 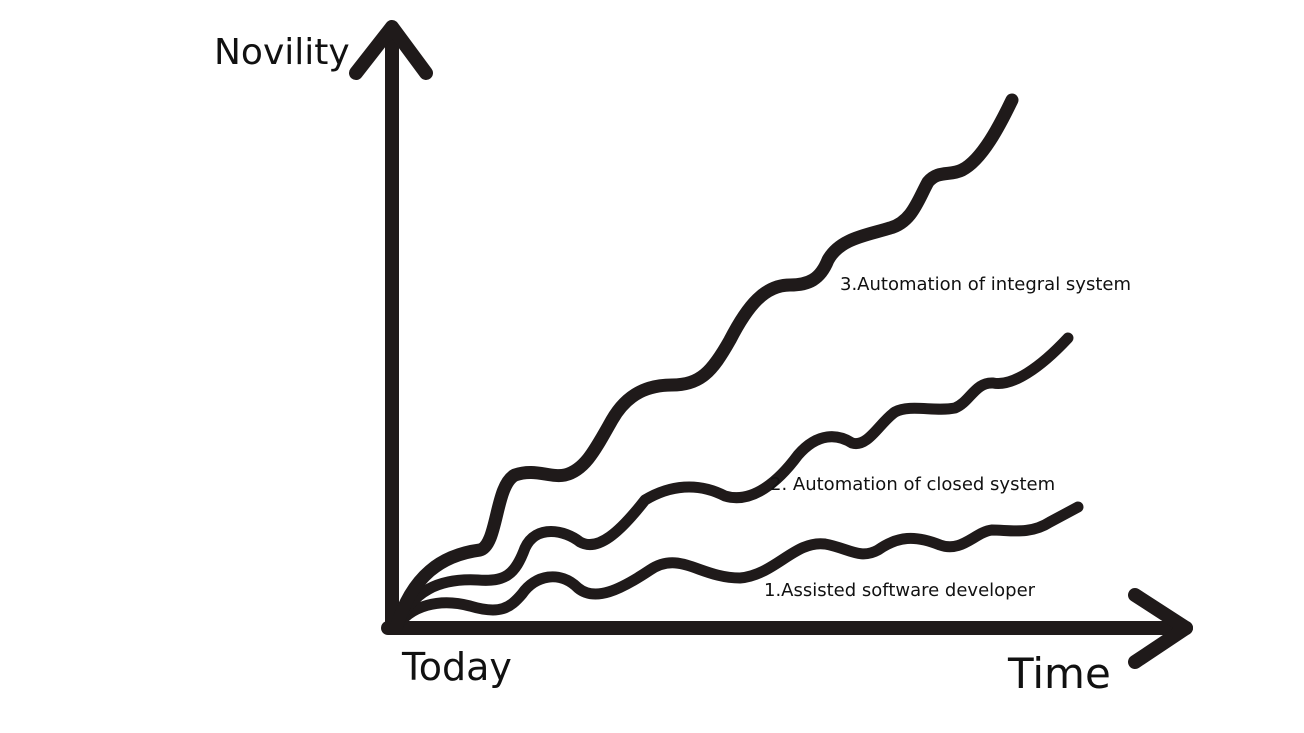 I want to click on x-axis-arrowhead, so click(x=1160, y=628).